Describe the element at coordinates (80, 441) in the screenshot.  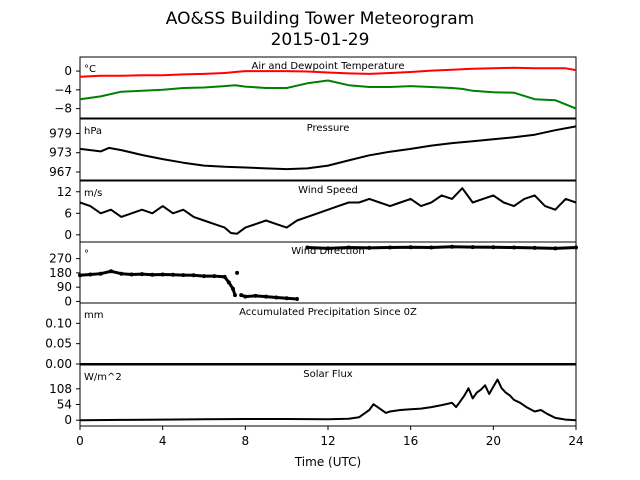
I see `x-tick-label: 0` at that location.